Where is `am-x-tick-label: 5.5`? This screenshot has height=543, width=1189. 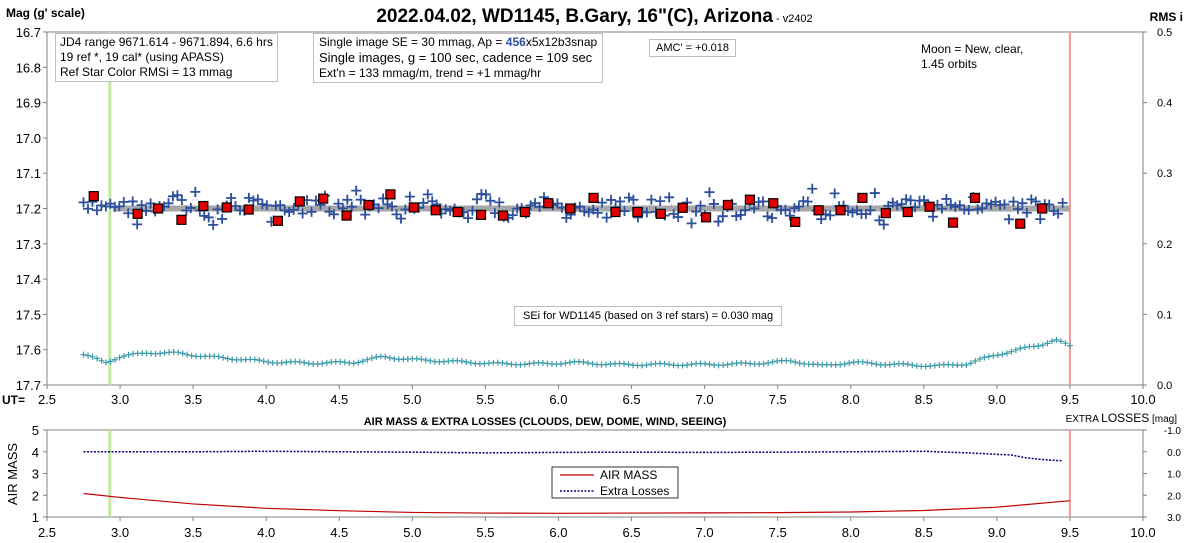
am-x-tick-label: 5.5 is located at coordinates (485, 532).